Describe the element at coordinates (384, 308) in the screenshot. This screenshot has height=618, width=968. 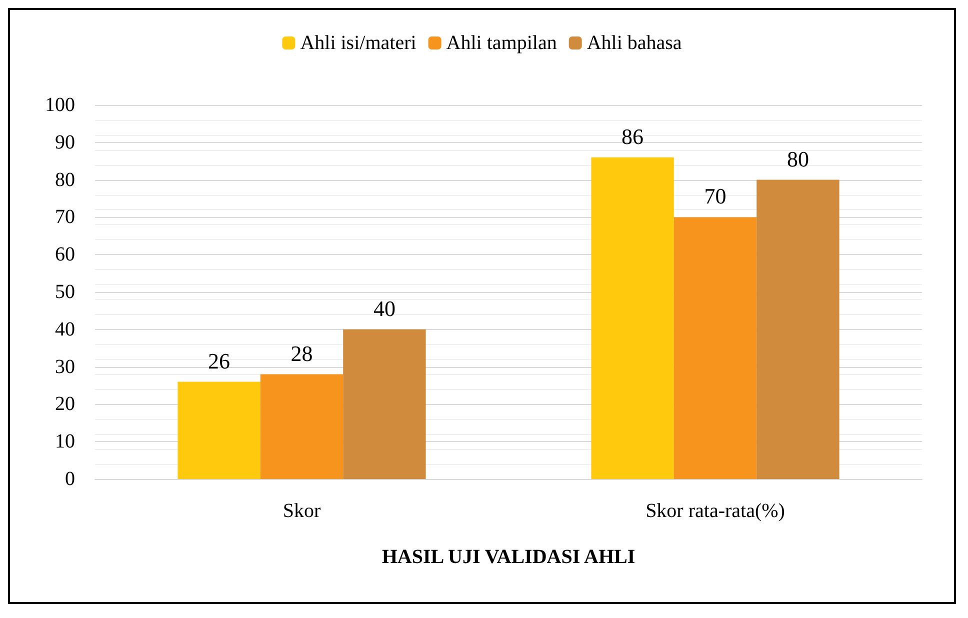
I see `data-label: 40` at that location.